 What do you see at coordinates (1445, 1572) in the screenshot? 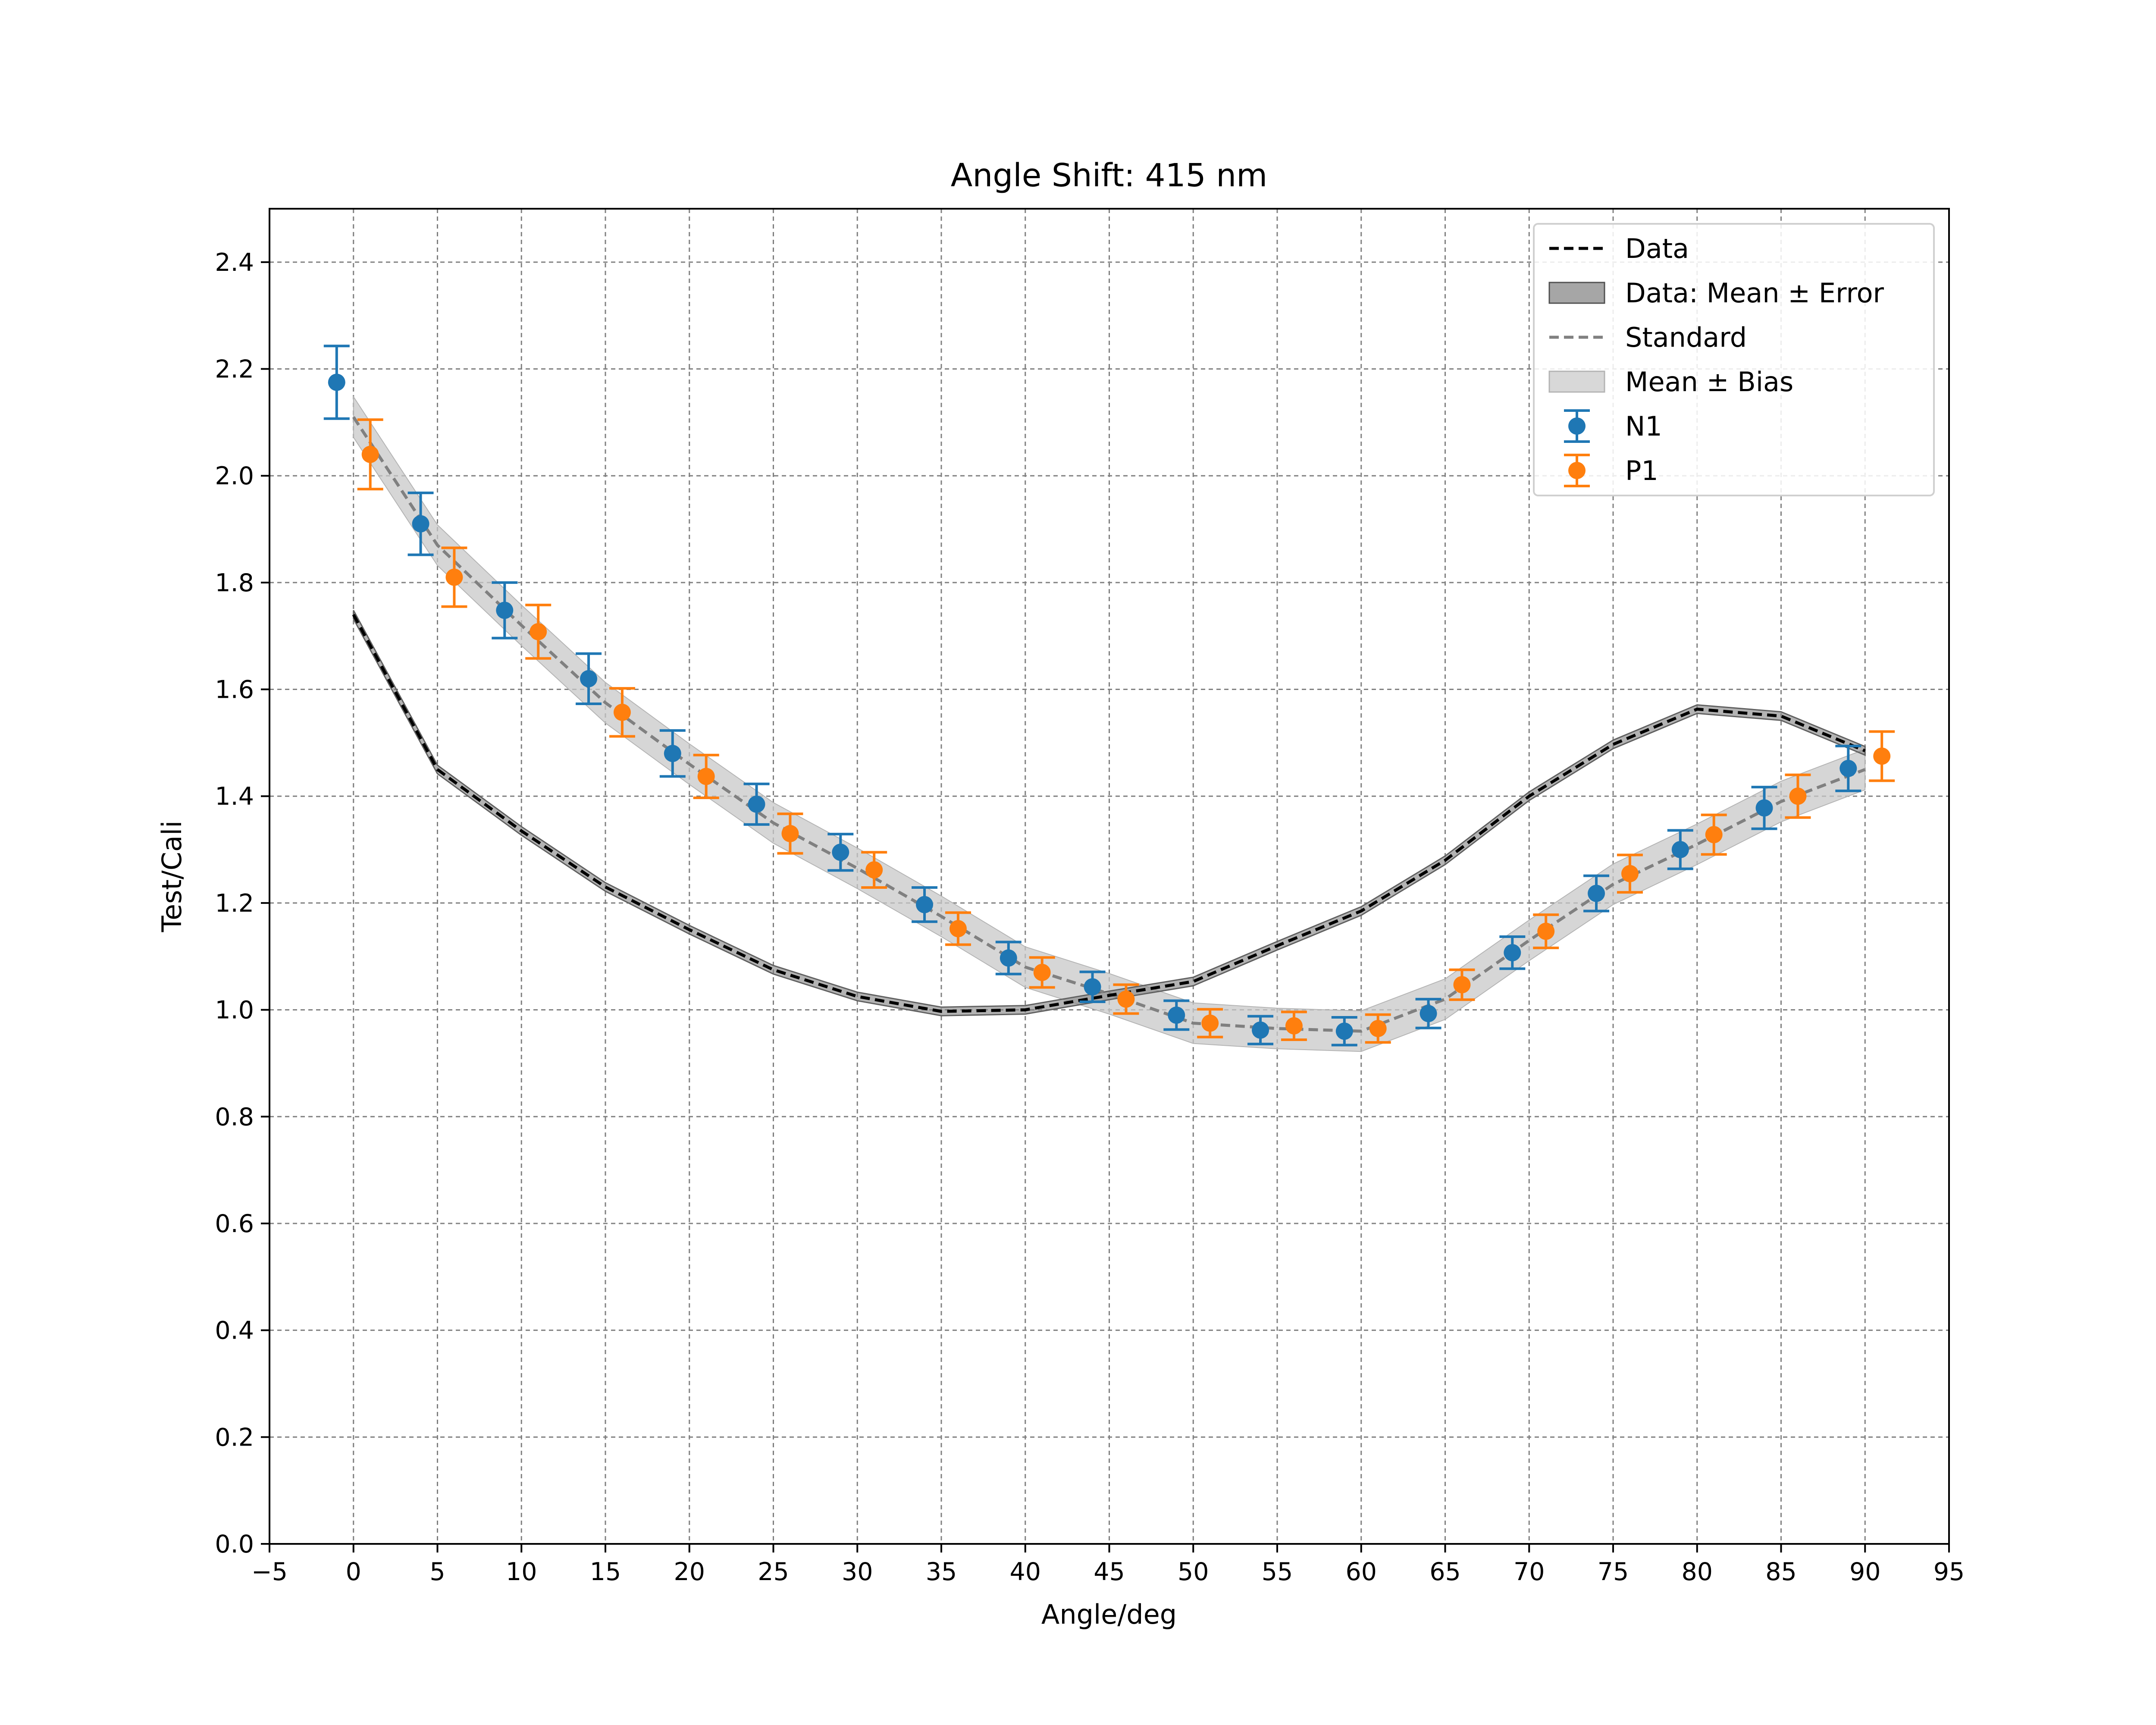
I see `x-tick-label: 65` at bounding box center [1445, 1572].